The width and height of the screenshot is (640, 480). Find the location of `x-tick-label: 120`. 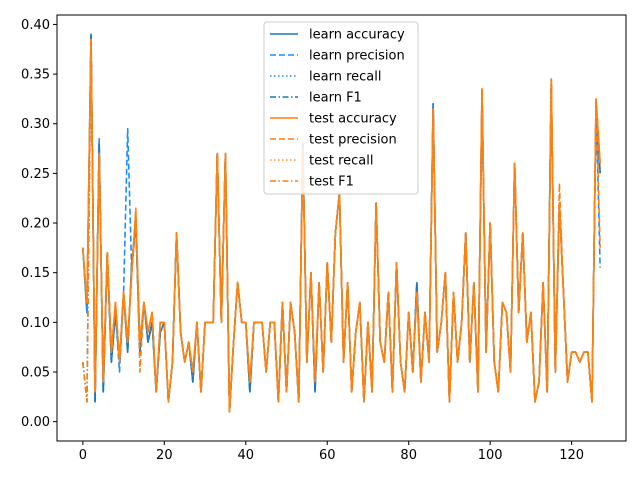

x-tick-label: 120 is located at coordinates (571, 455).